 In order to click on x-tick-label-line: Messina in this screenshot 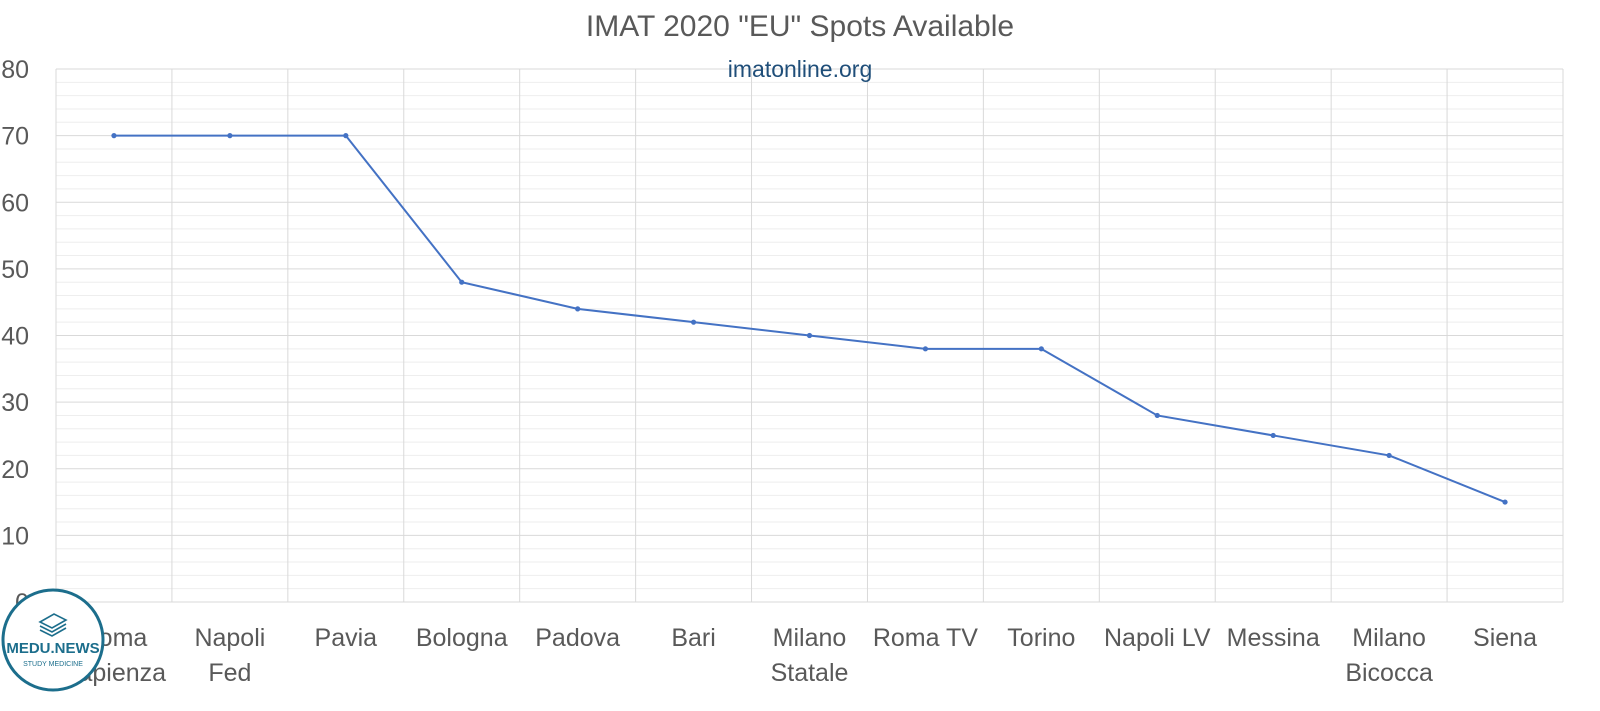, I will do `click(1273, 638)`.